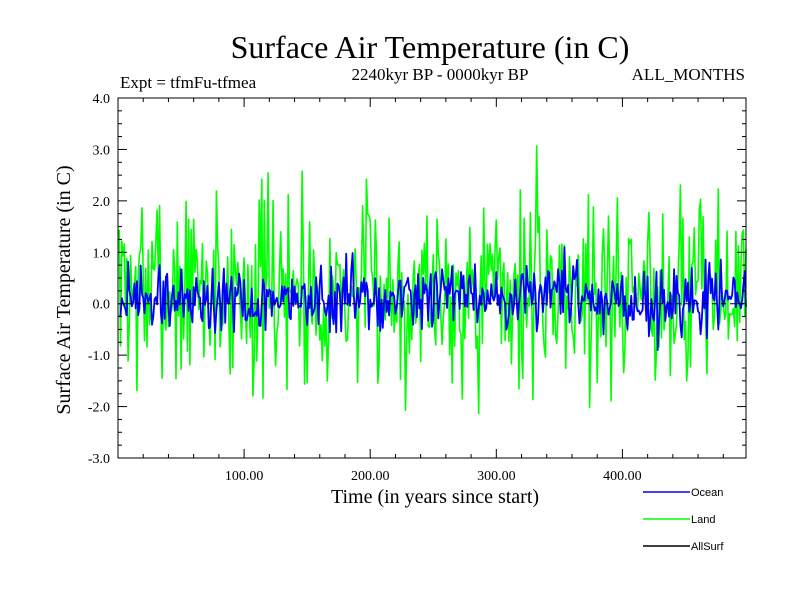 This screenshot has height=600, width=800. I want to click on x-tick-label: 300.00, so click(496, 476).